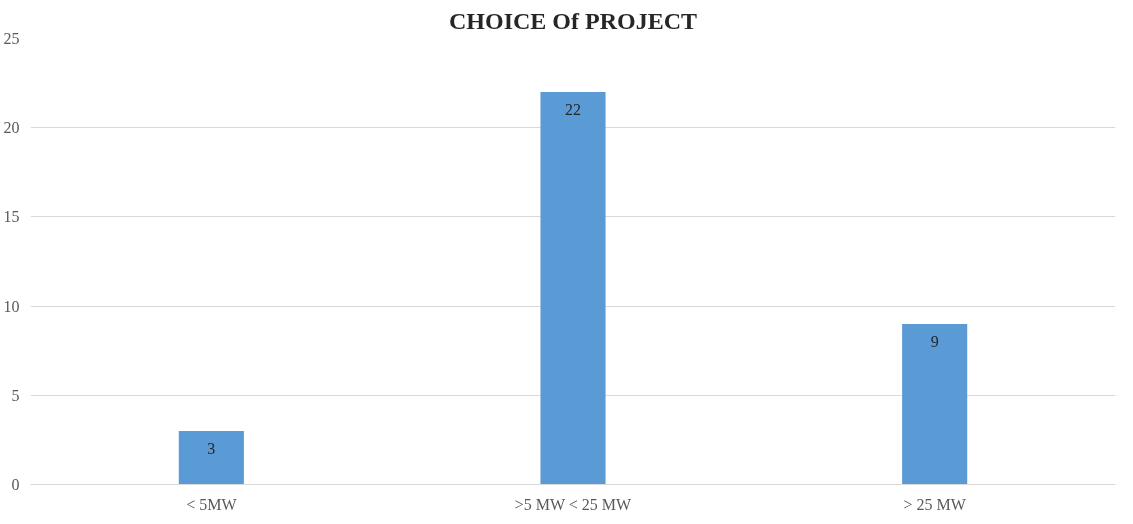 This screenshot has width=1133, height=524. Describe the element at coordinates (11, 38) in the screenshot. I see `y-tick-label: 25` at that location.